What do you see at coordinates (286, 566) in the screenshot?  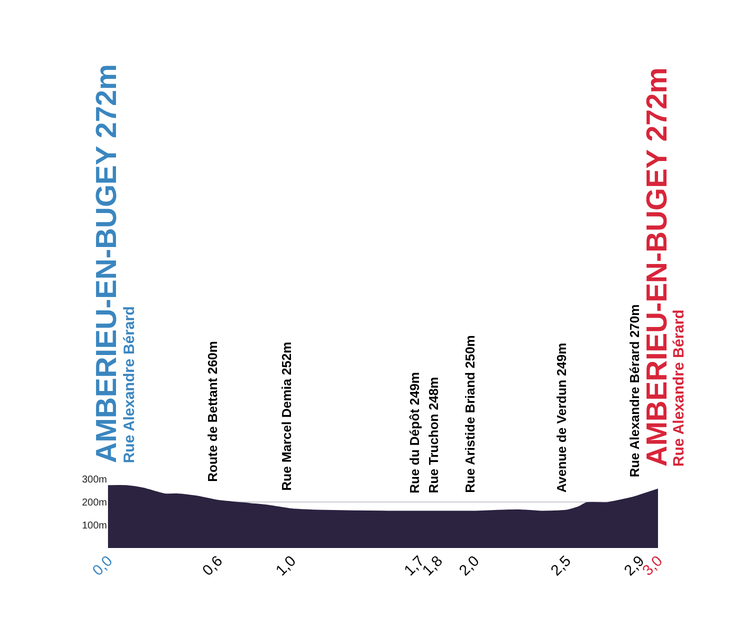 I see `x-tick-label: 1,0` at bounding box center [286, 566].